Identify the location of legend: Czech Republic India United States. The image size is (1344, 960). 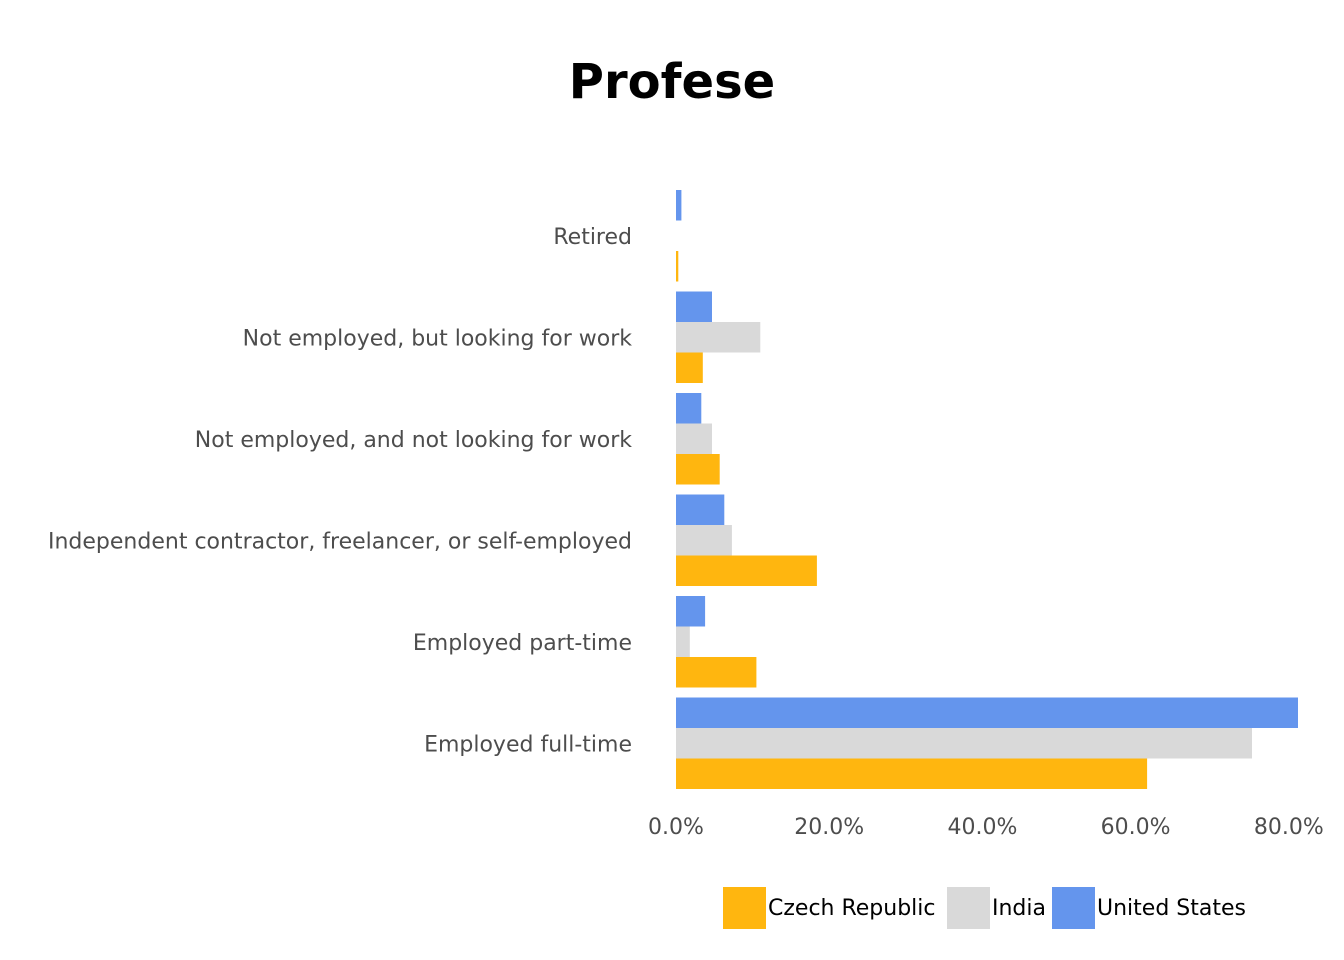
(984, 908).